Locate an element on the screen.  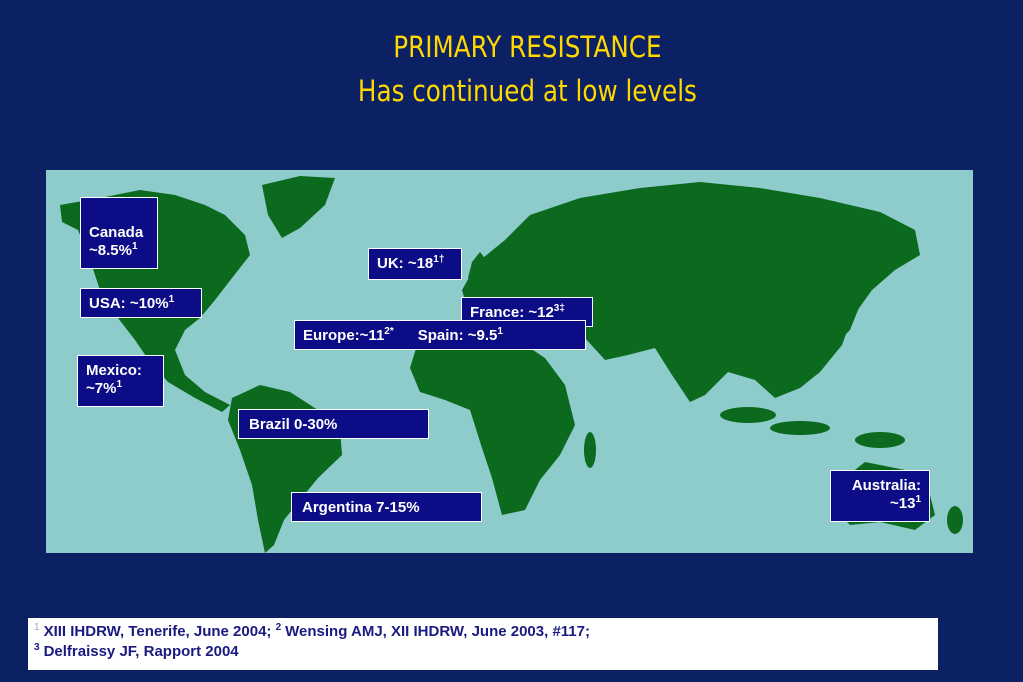
mexico-label: Mexico: ~7%1 is located at coordinates (120, 381).